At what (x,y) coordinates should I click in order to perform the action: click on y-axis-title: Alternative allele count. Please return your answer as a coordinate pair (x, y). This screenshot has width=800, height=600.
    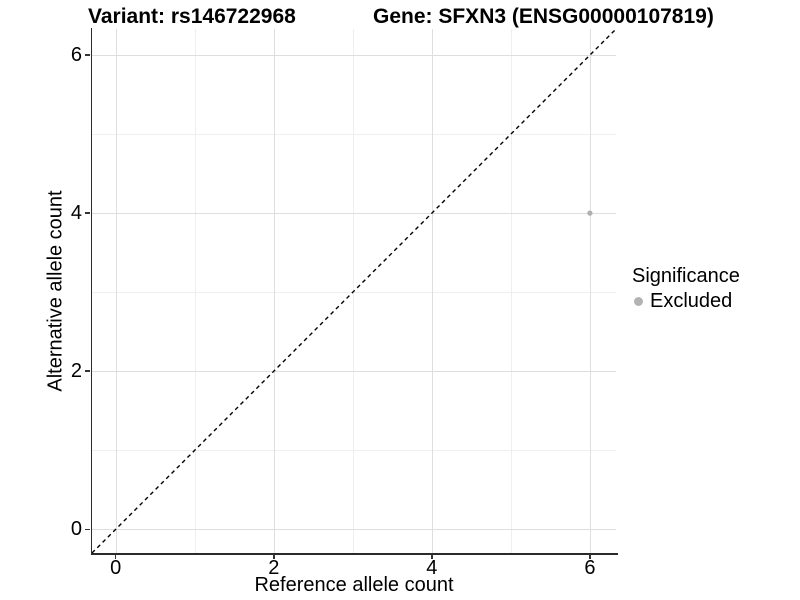
    Looking at the image, I should click on (55, 291).